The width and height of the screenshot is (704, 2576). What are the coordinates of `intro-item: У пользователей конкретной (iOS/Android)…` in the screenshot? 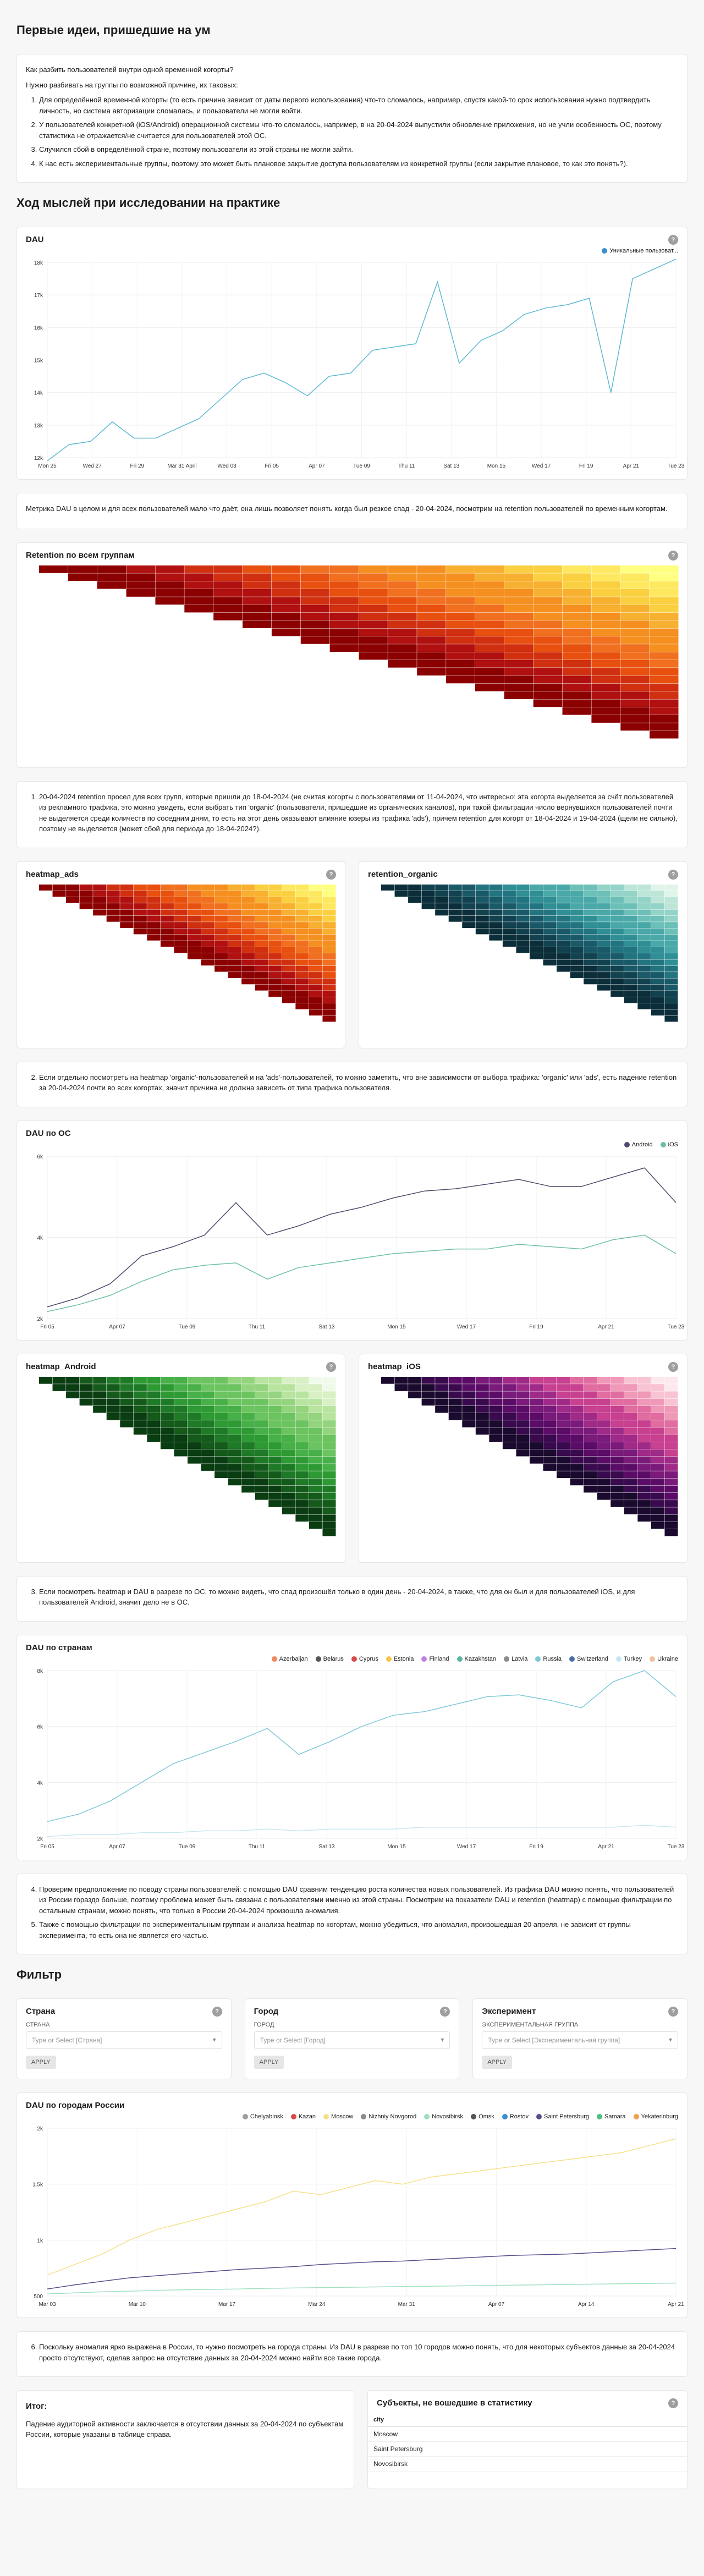 It's located at (358, 130).